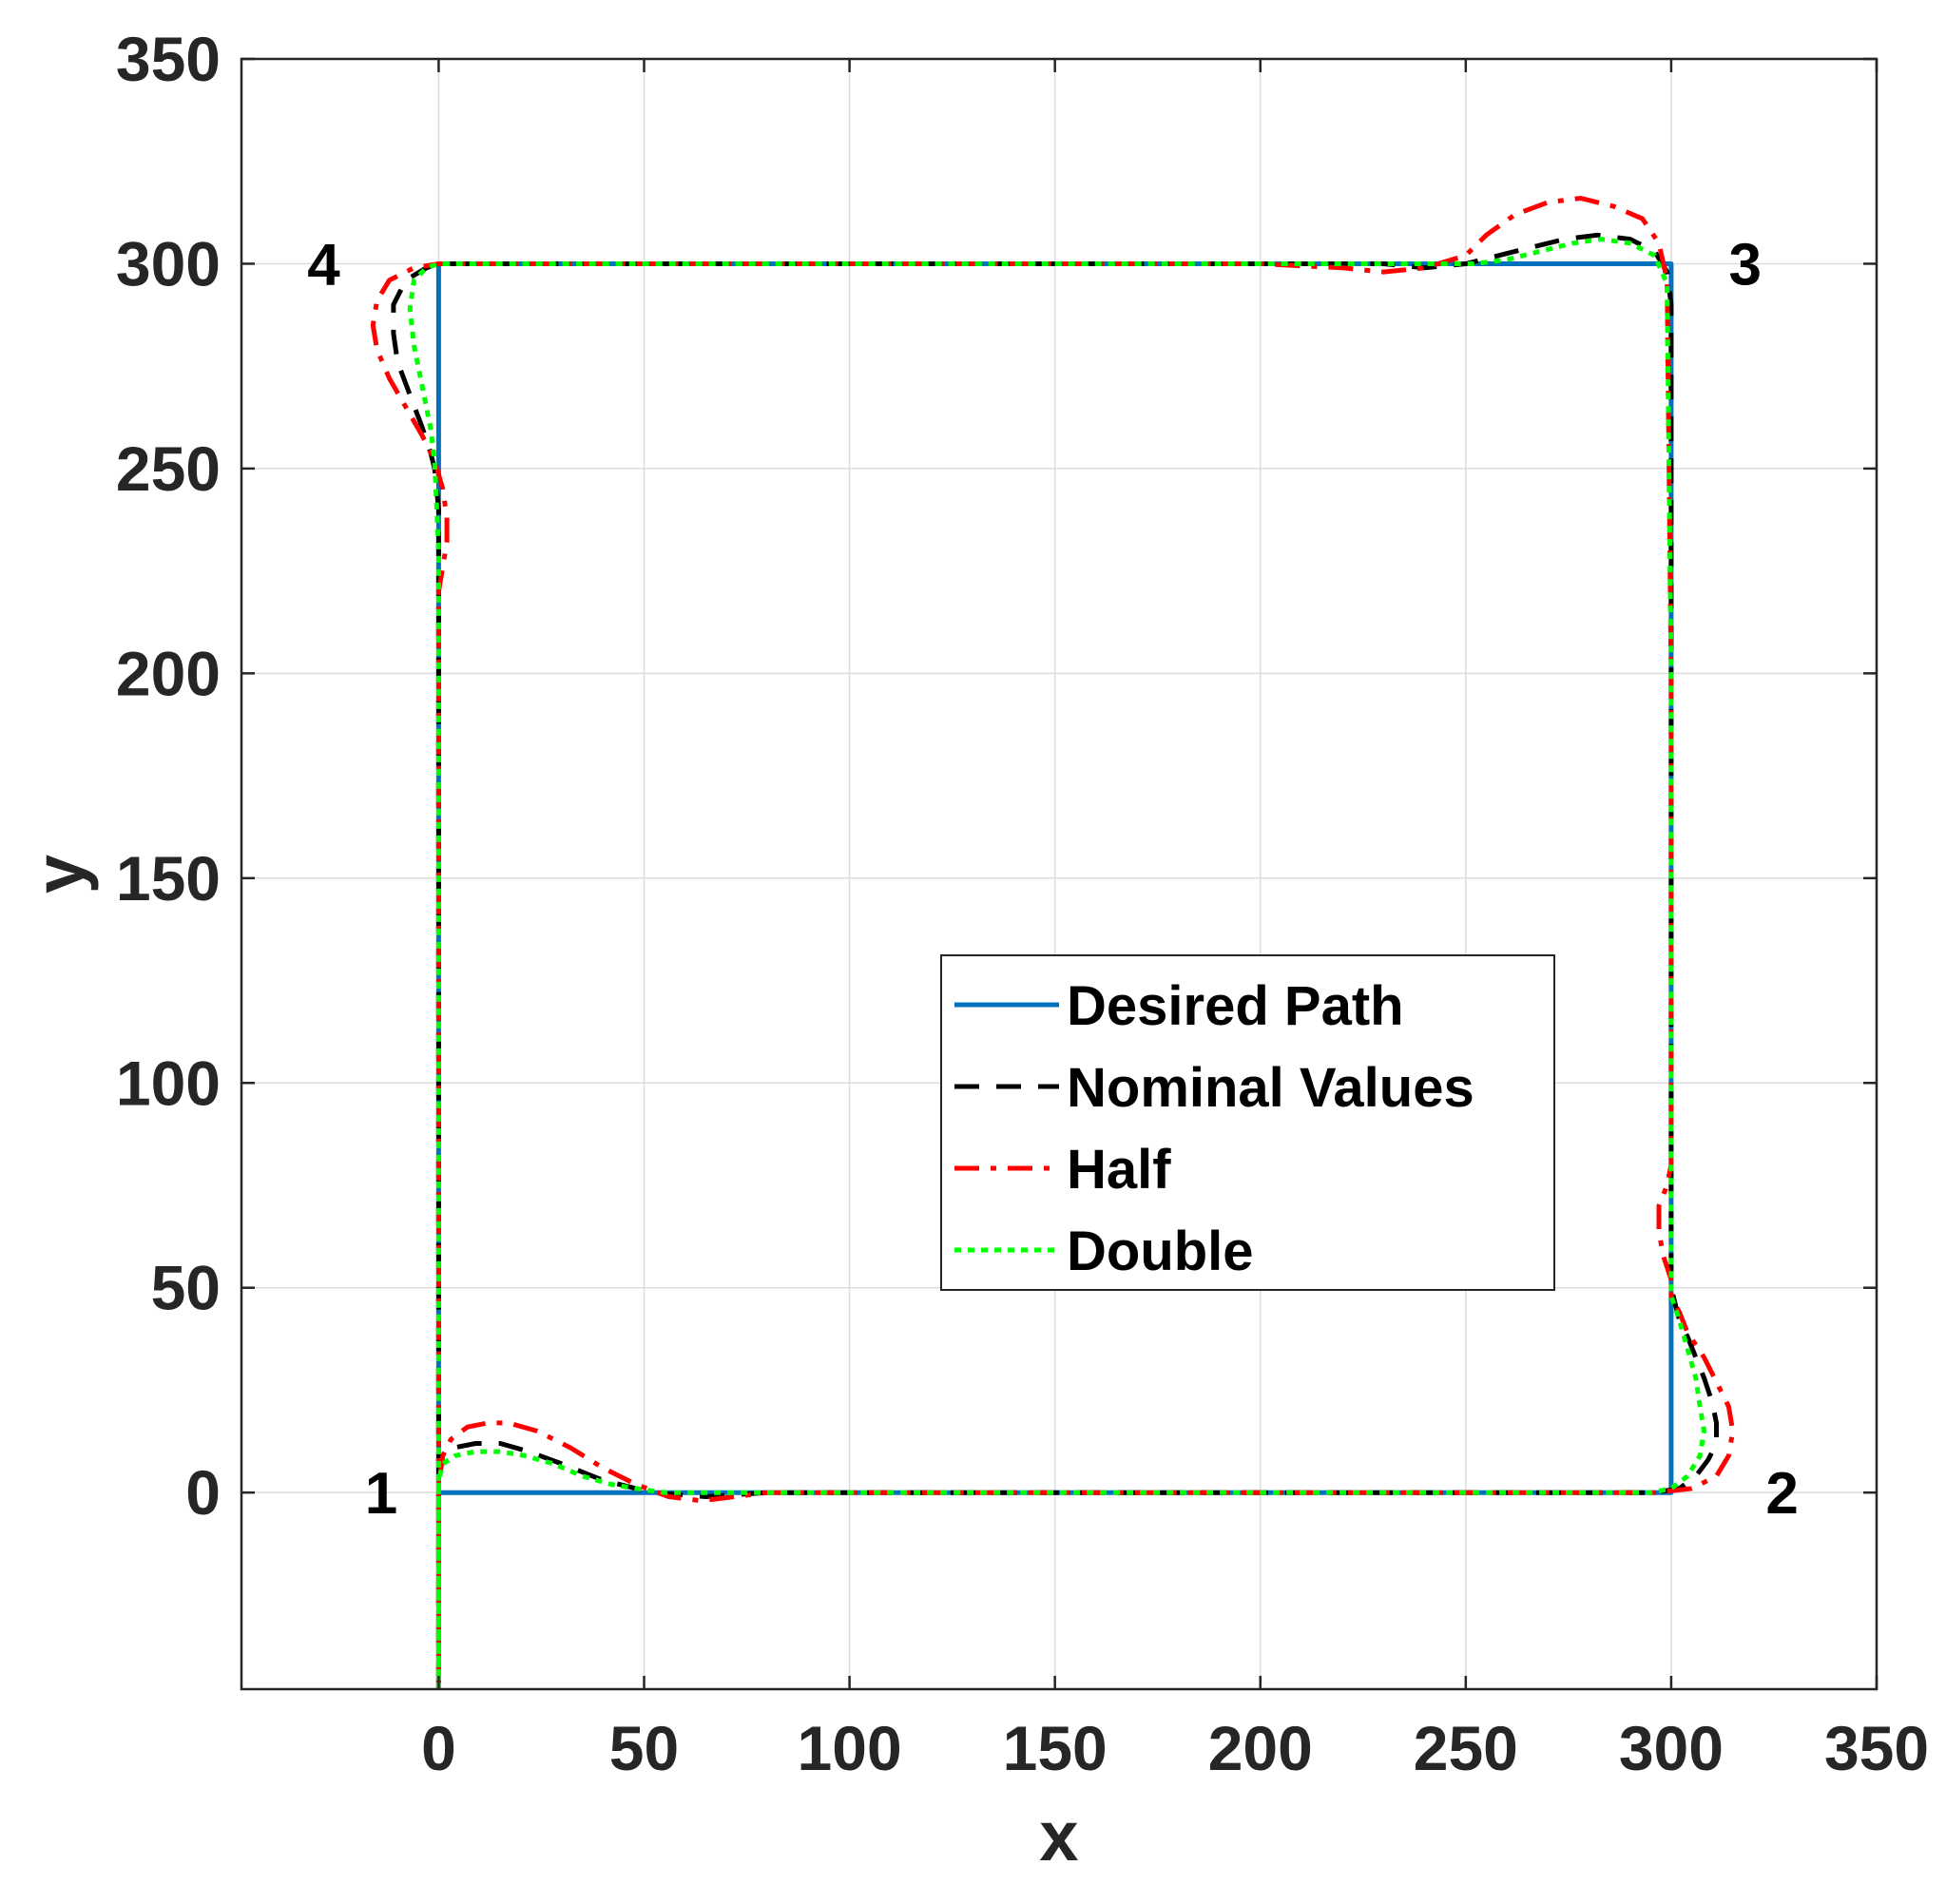 The height and width of the screenshot is (1904, 1946). Describe the element at coordinates (1160, 1251) in the screenshot. I see `legend-label: Double` at that location.